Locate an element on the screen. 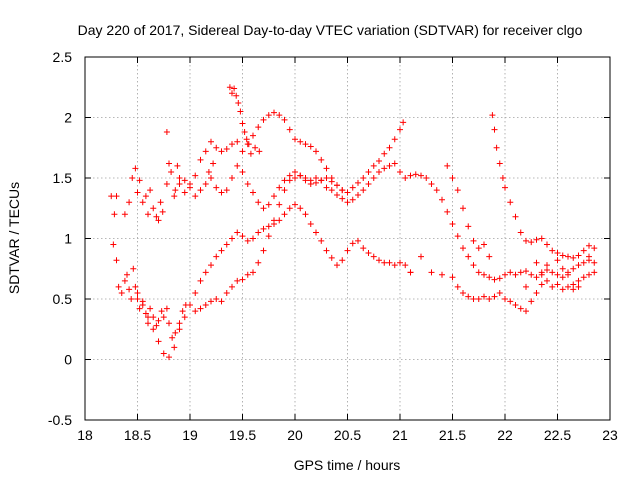  series-late-21.5-22 is located at coordinates (521, 186).